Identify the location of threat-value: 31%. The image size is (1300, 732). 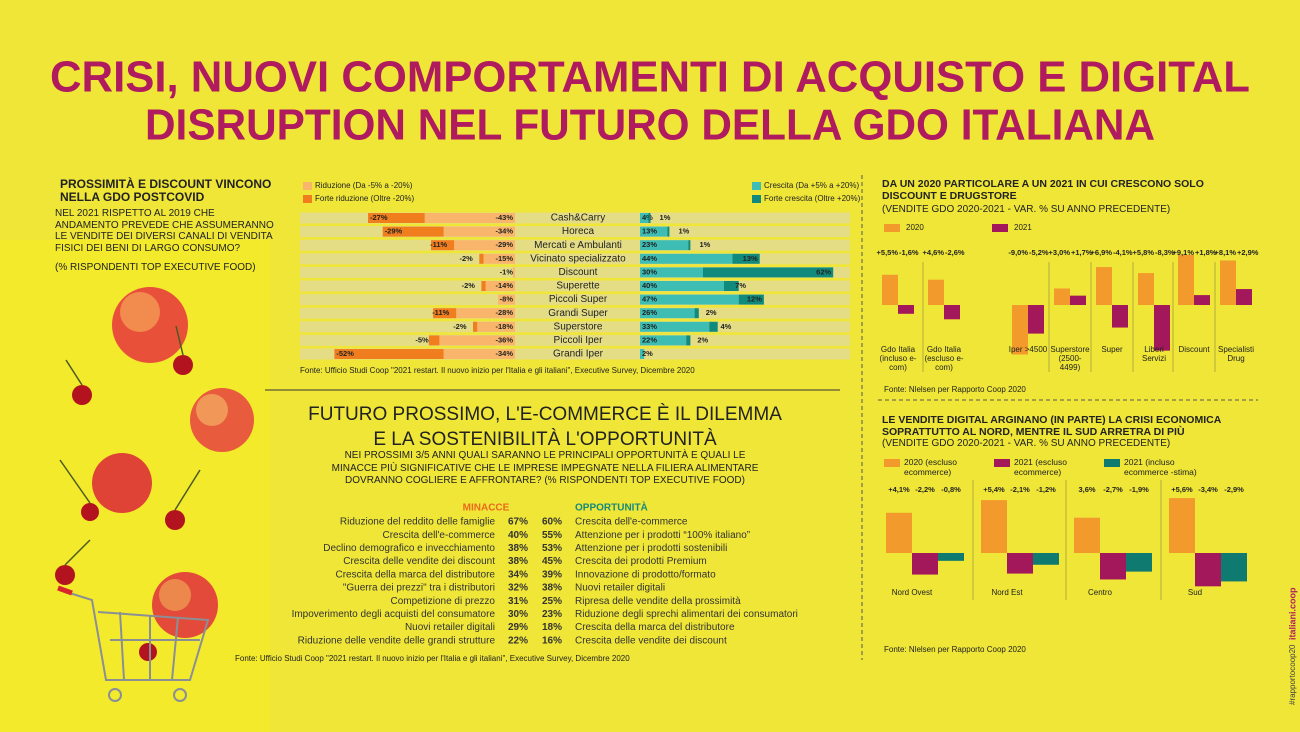
(518, 601).